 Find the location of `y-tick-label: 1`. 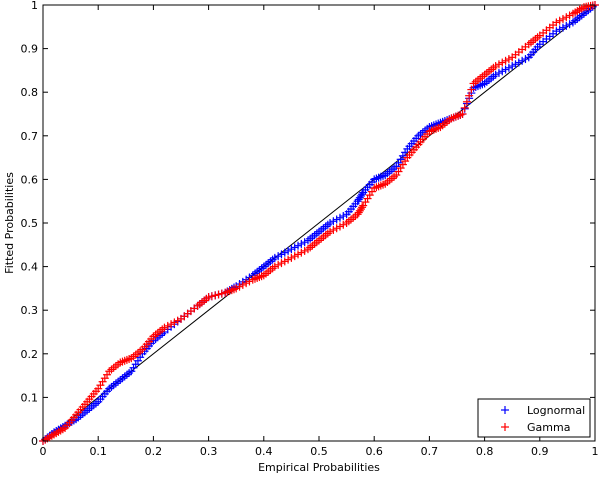

y-tick-label: 1 is located at coordinates (34, 6).